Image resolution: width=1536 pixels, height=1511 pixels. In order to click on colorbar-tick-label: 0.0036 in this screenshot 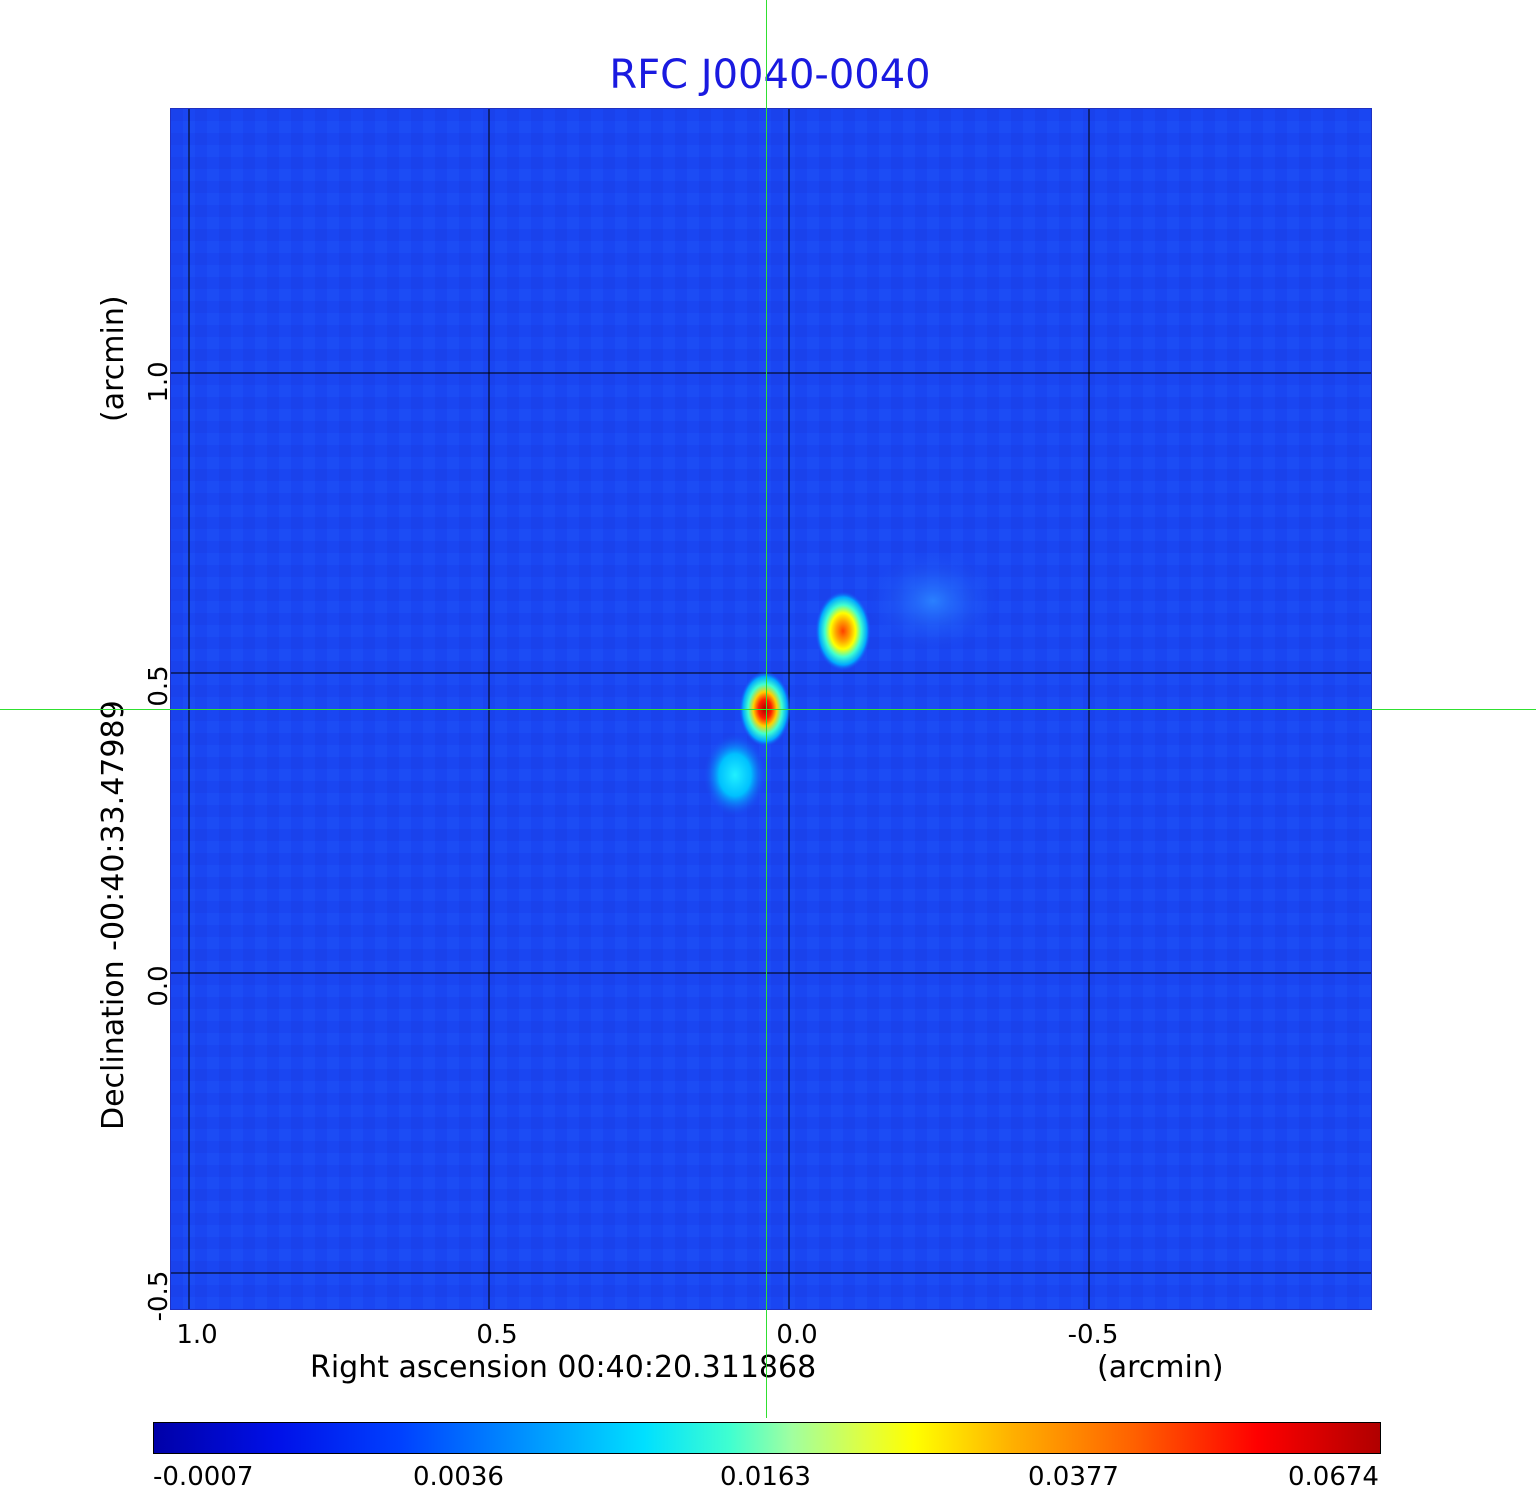, I will do `click(458, 1477)`.